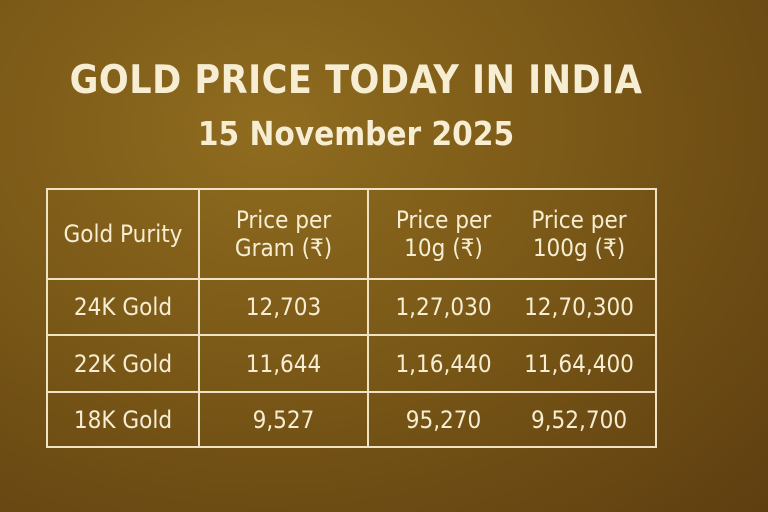 This screenshot has width=768, height=512. Describe the element at coordinates (443, 363) in the screenshot. I see `price-cell: 1,16,440` at that location.